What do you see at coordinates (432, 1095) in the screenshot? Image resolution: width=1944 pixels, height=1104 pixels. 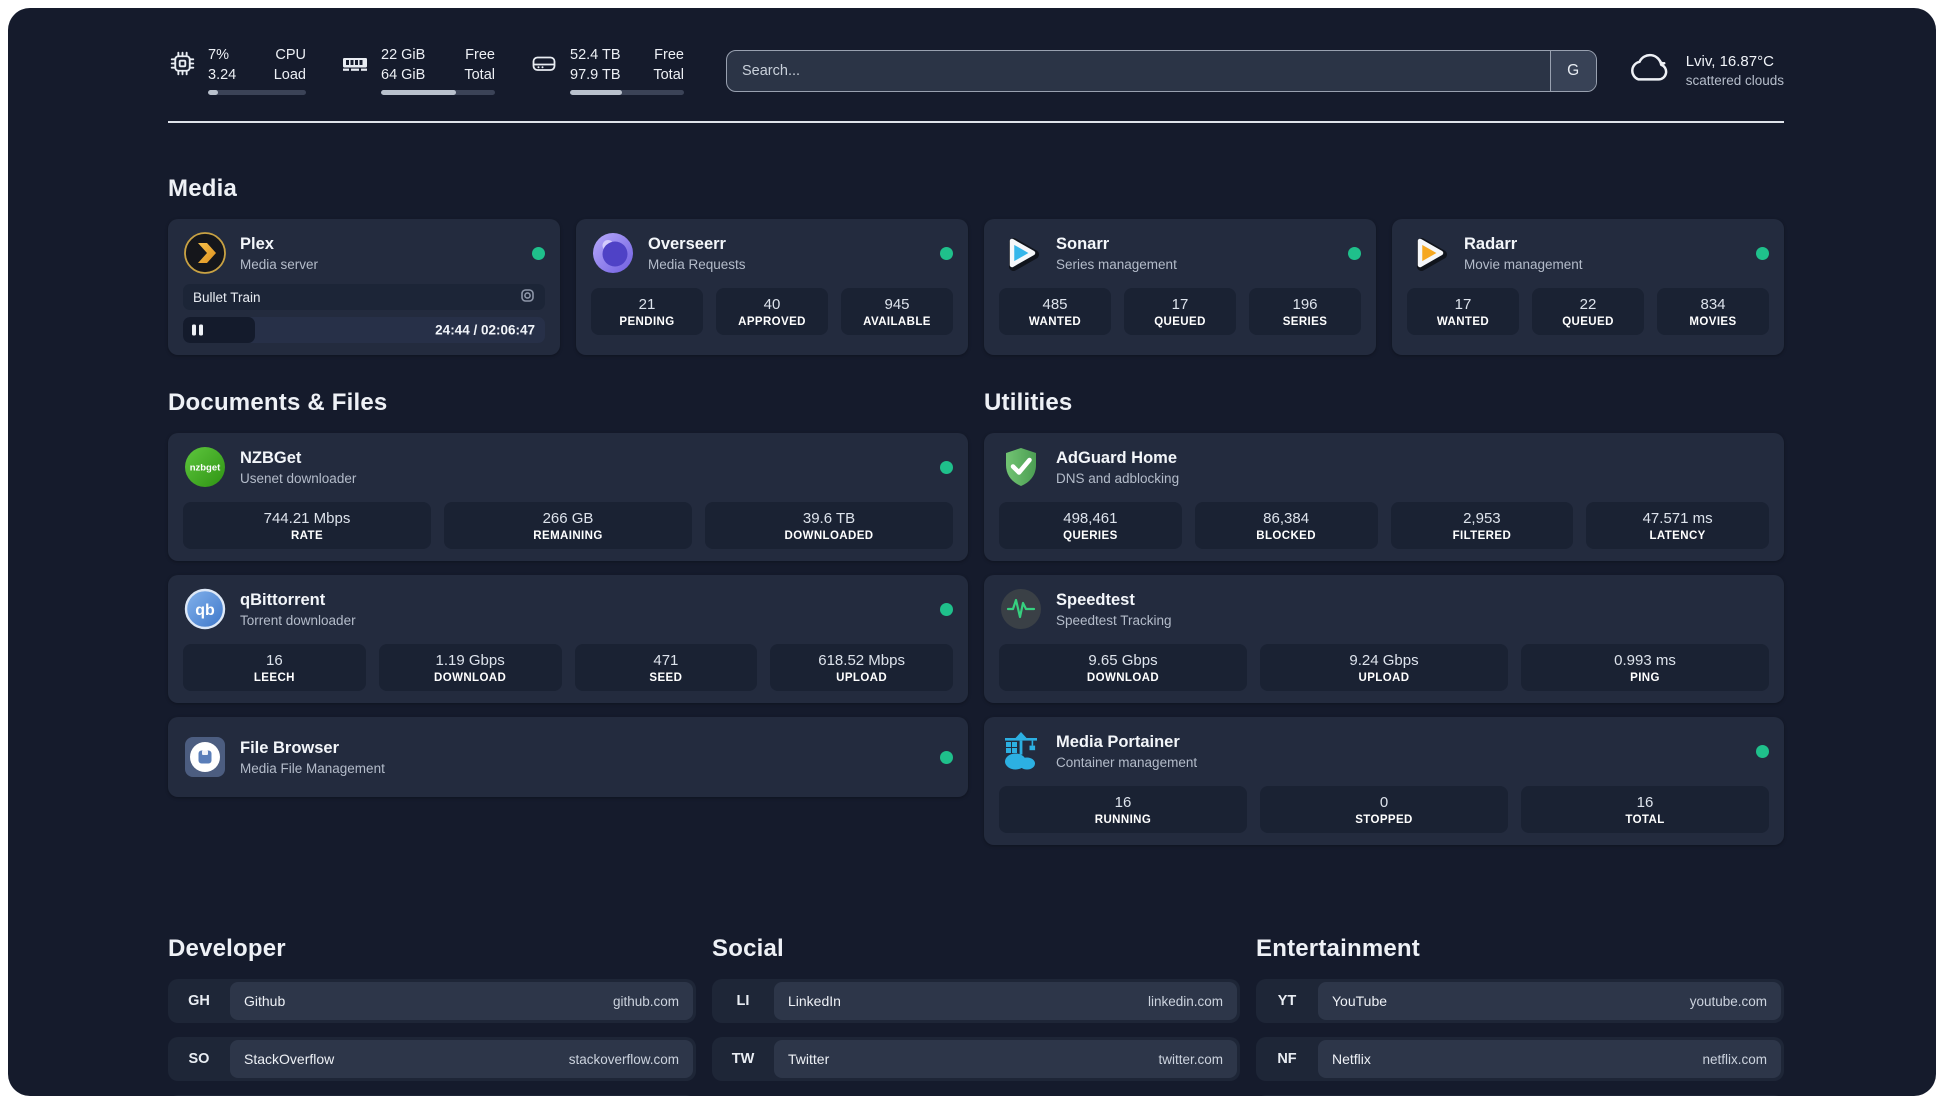 I see `bookmark-dev: DT DEVdev.to` at bounding box center [432, 1095].